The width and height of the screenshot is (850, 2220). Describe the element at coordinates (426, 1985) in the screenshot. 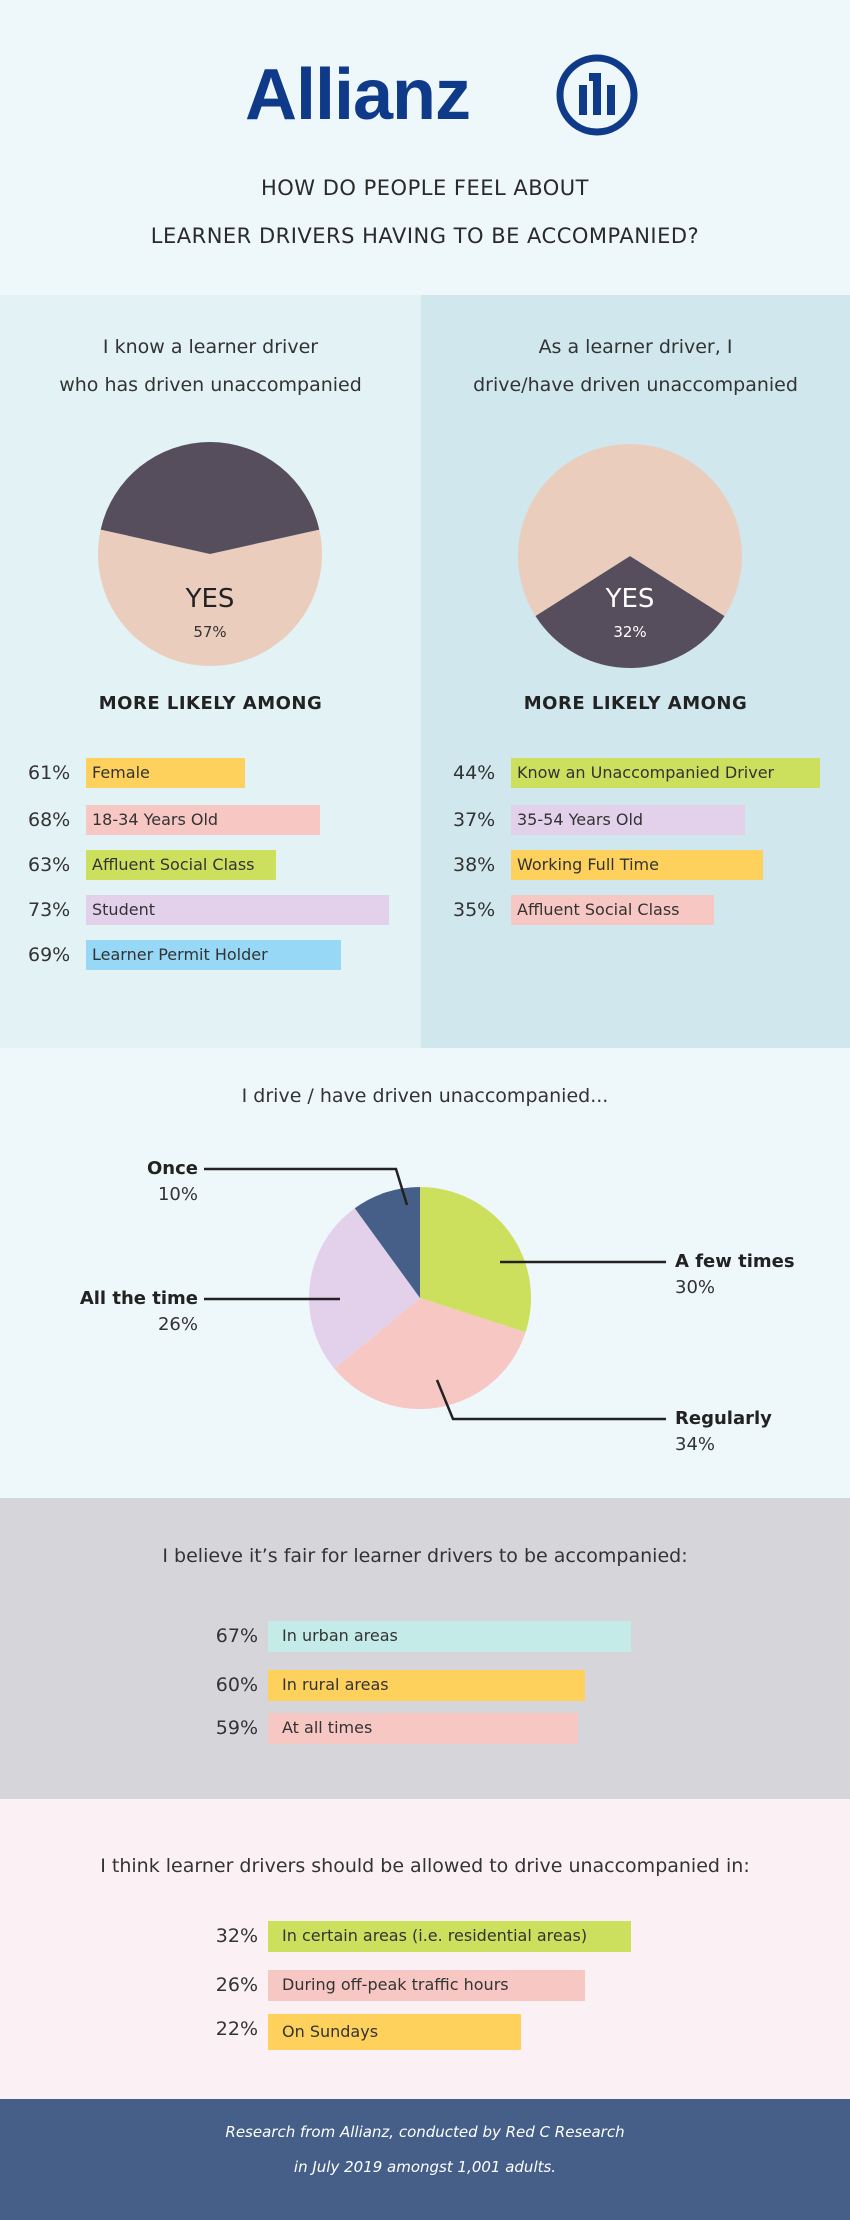

I see `bar-off-peak: During off-peak traffic hours` at that location.